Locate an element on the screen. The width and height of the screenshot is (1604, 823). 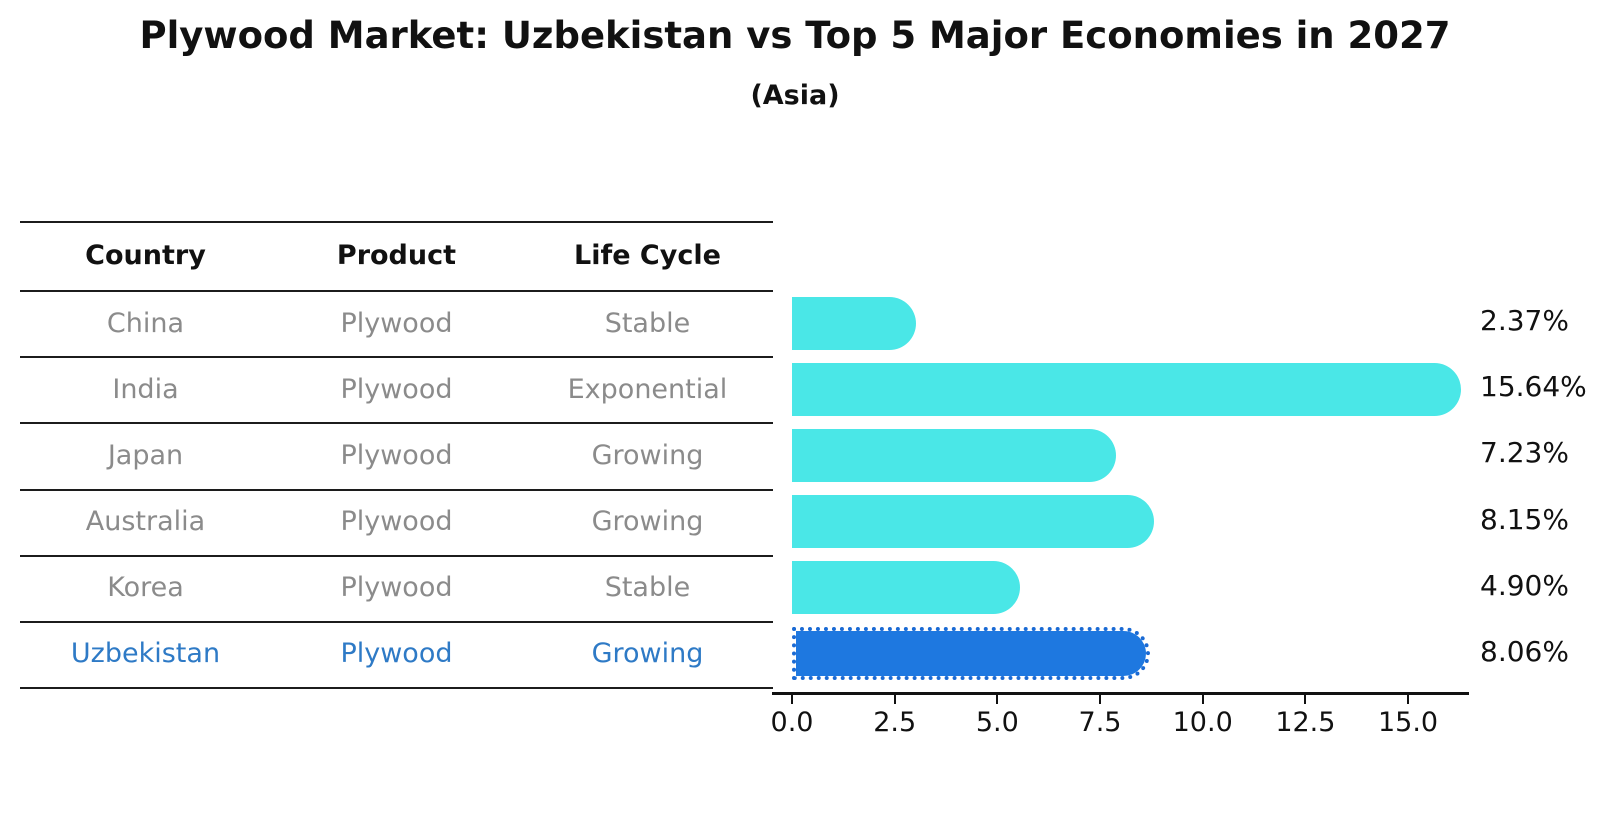
australia-country-cell: Australia is located at coordinates (145, 522).